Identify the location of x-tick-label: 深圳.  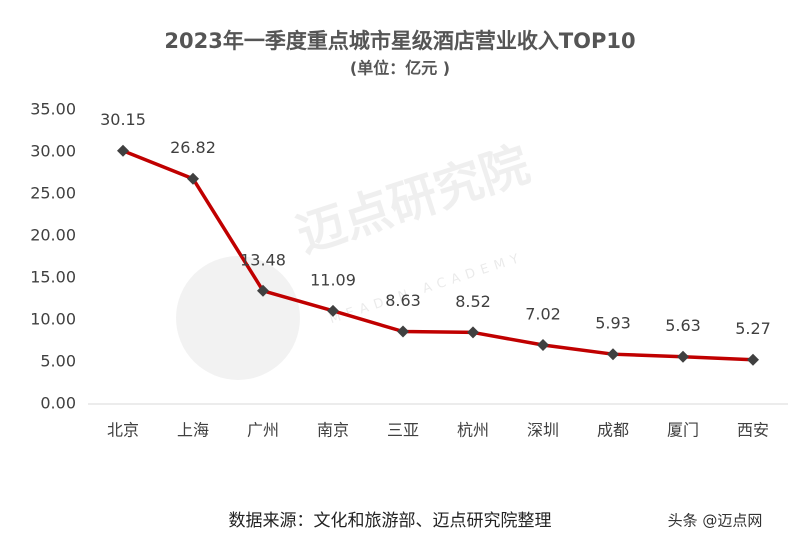
(543, 430).